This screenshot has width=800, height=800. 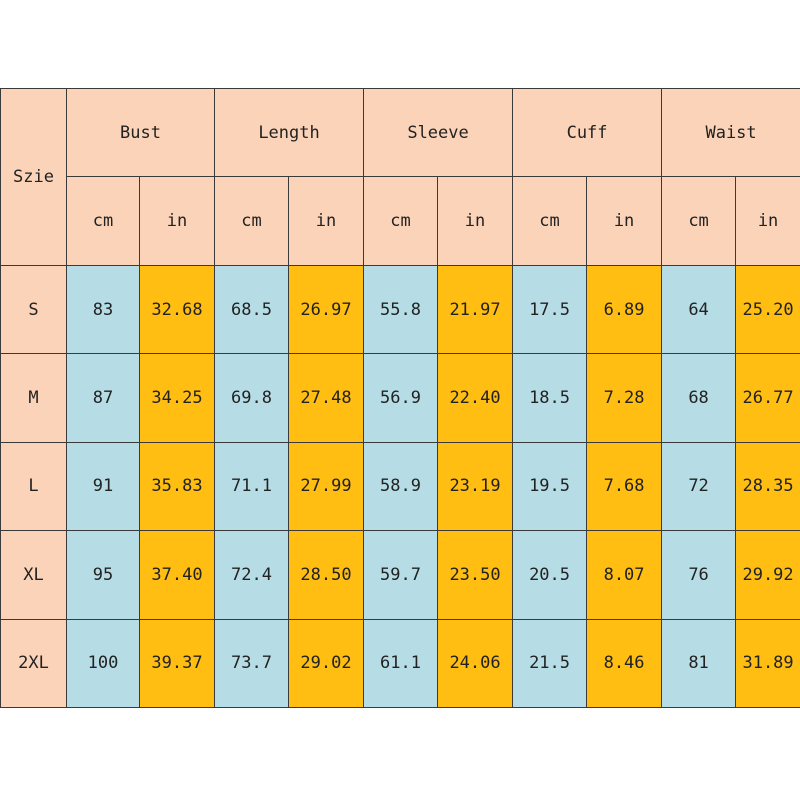 What do you see at coordinates (177, 486) in the screenshot?
I see `bust-in-cell: 35.83` at bounding box center [177, 486].